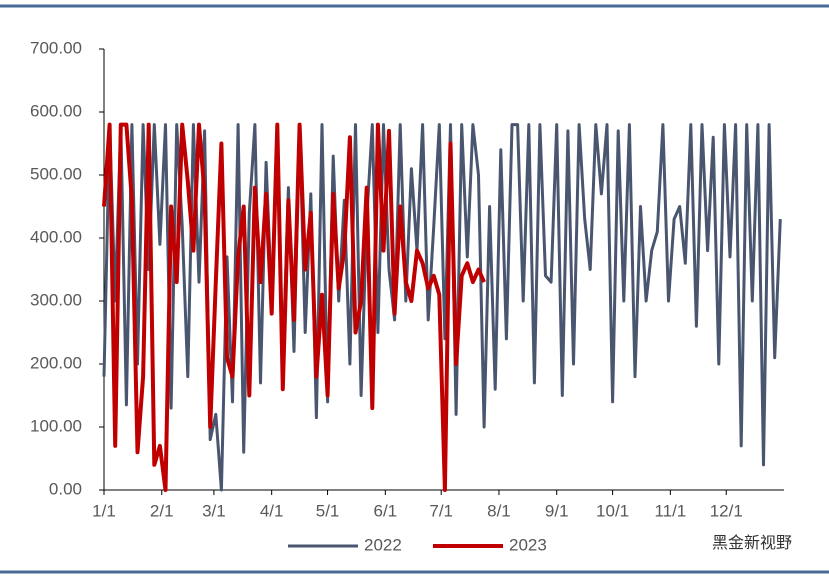 The height and width of the screenshot is (582, 829). What do you see at coordinates (56, 173) in the screenshot?
I see `y-tick-label: 500.00` at bounding box center [56, 173].